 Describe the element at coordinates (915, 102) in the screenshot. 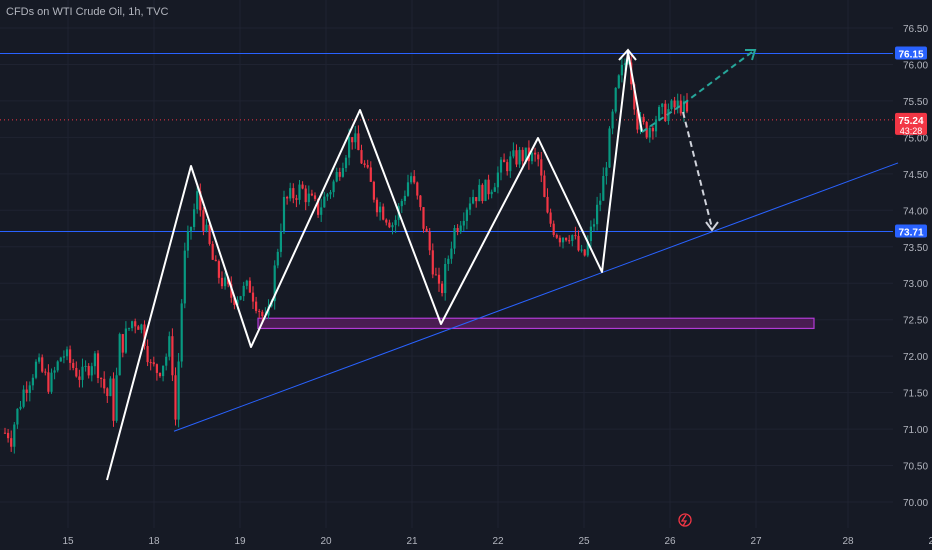

I see `y-tick-label: 75.50` at that location.